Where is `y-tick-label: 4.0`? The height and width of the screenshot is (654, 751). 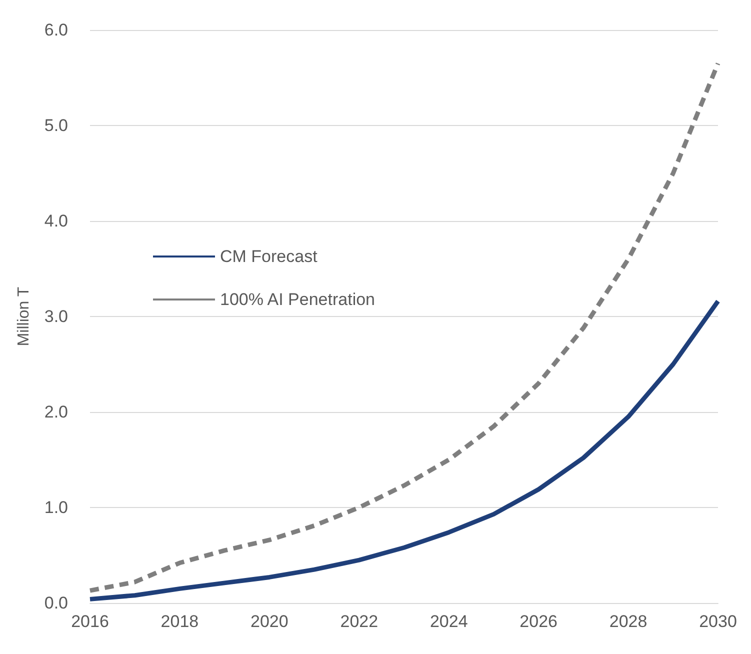 y-tick-label: 4.0 is located at coordinates (56, 221).